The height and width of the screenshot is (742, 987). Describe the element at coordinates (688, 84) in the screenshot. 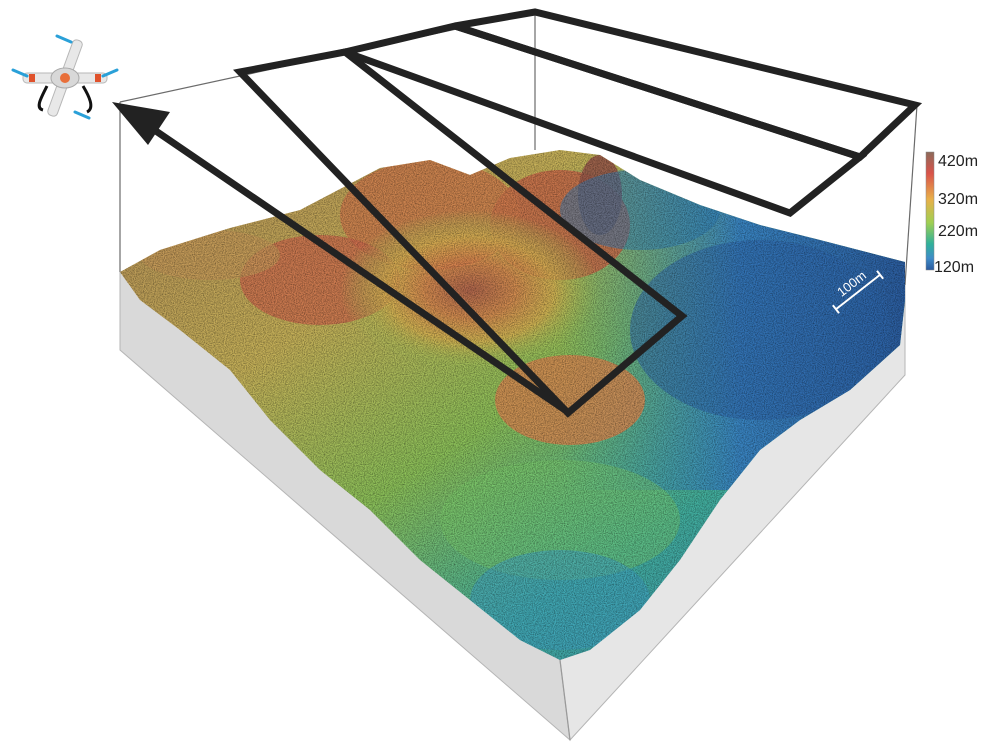

I see `flight-strip-back` at that location.